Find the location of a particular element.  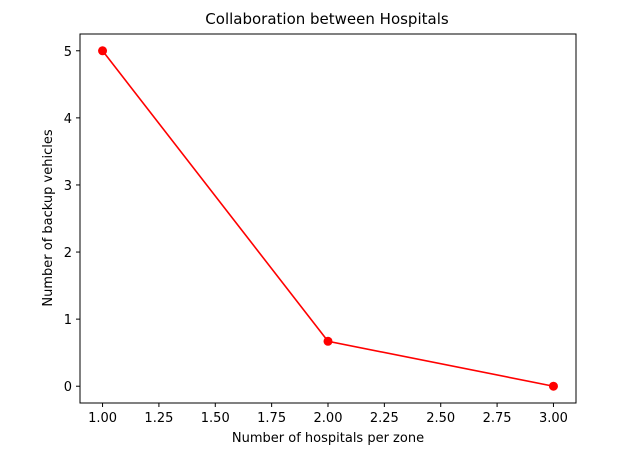

x-tick-label: 3.00 is located at coordinates (553, 418).